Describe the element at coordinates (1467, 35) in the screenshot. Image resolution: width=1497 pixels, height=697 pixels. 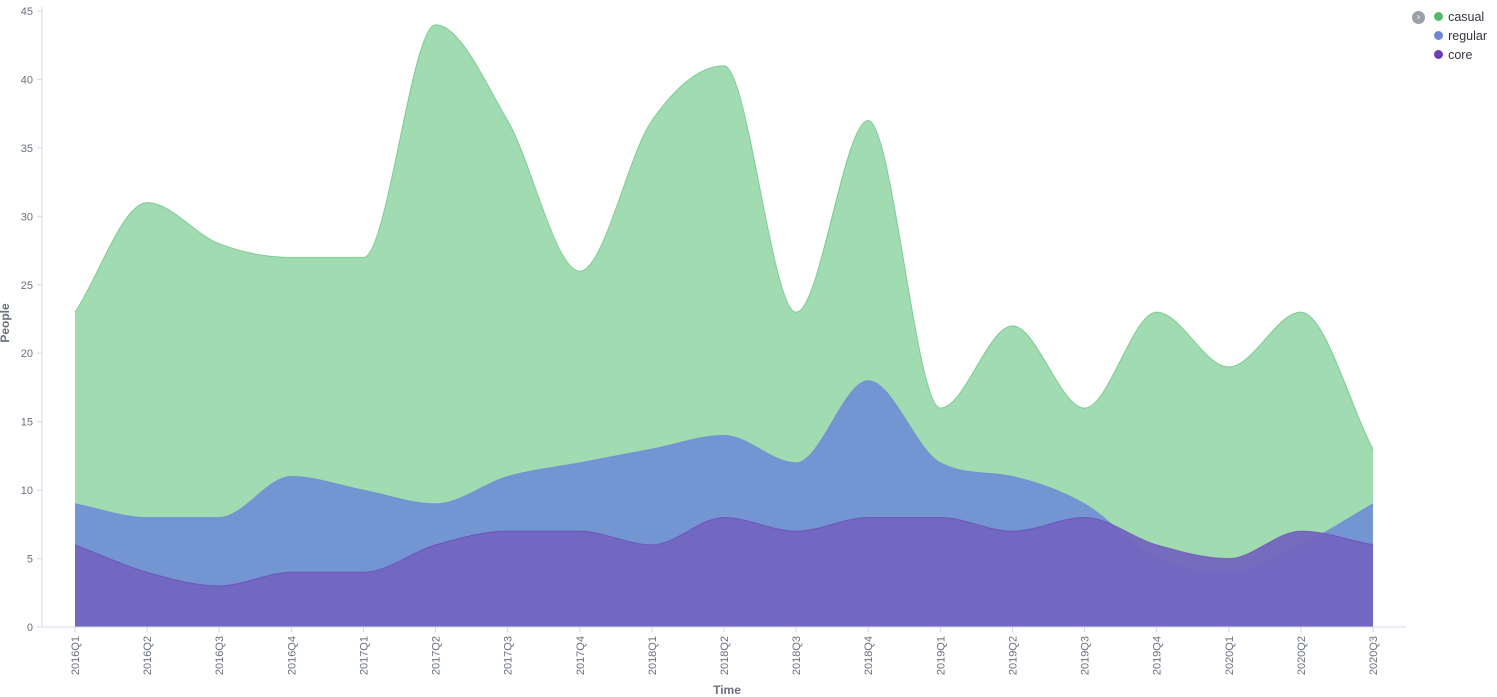
I see `legend-label-regular: regular` at that location.